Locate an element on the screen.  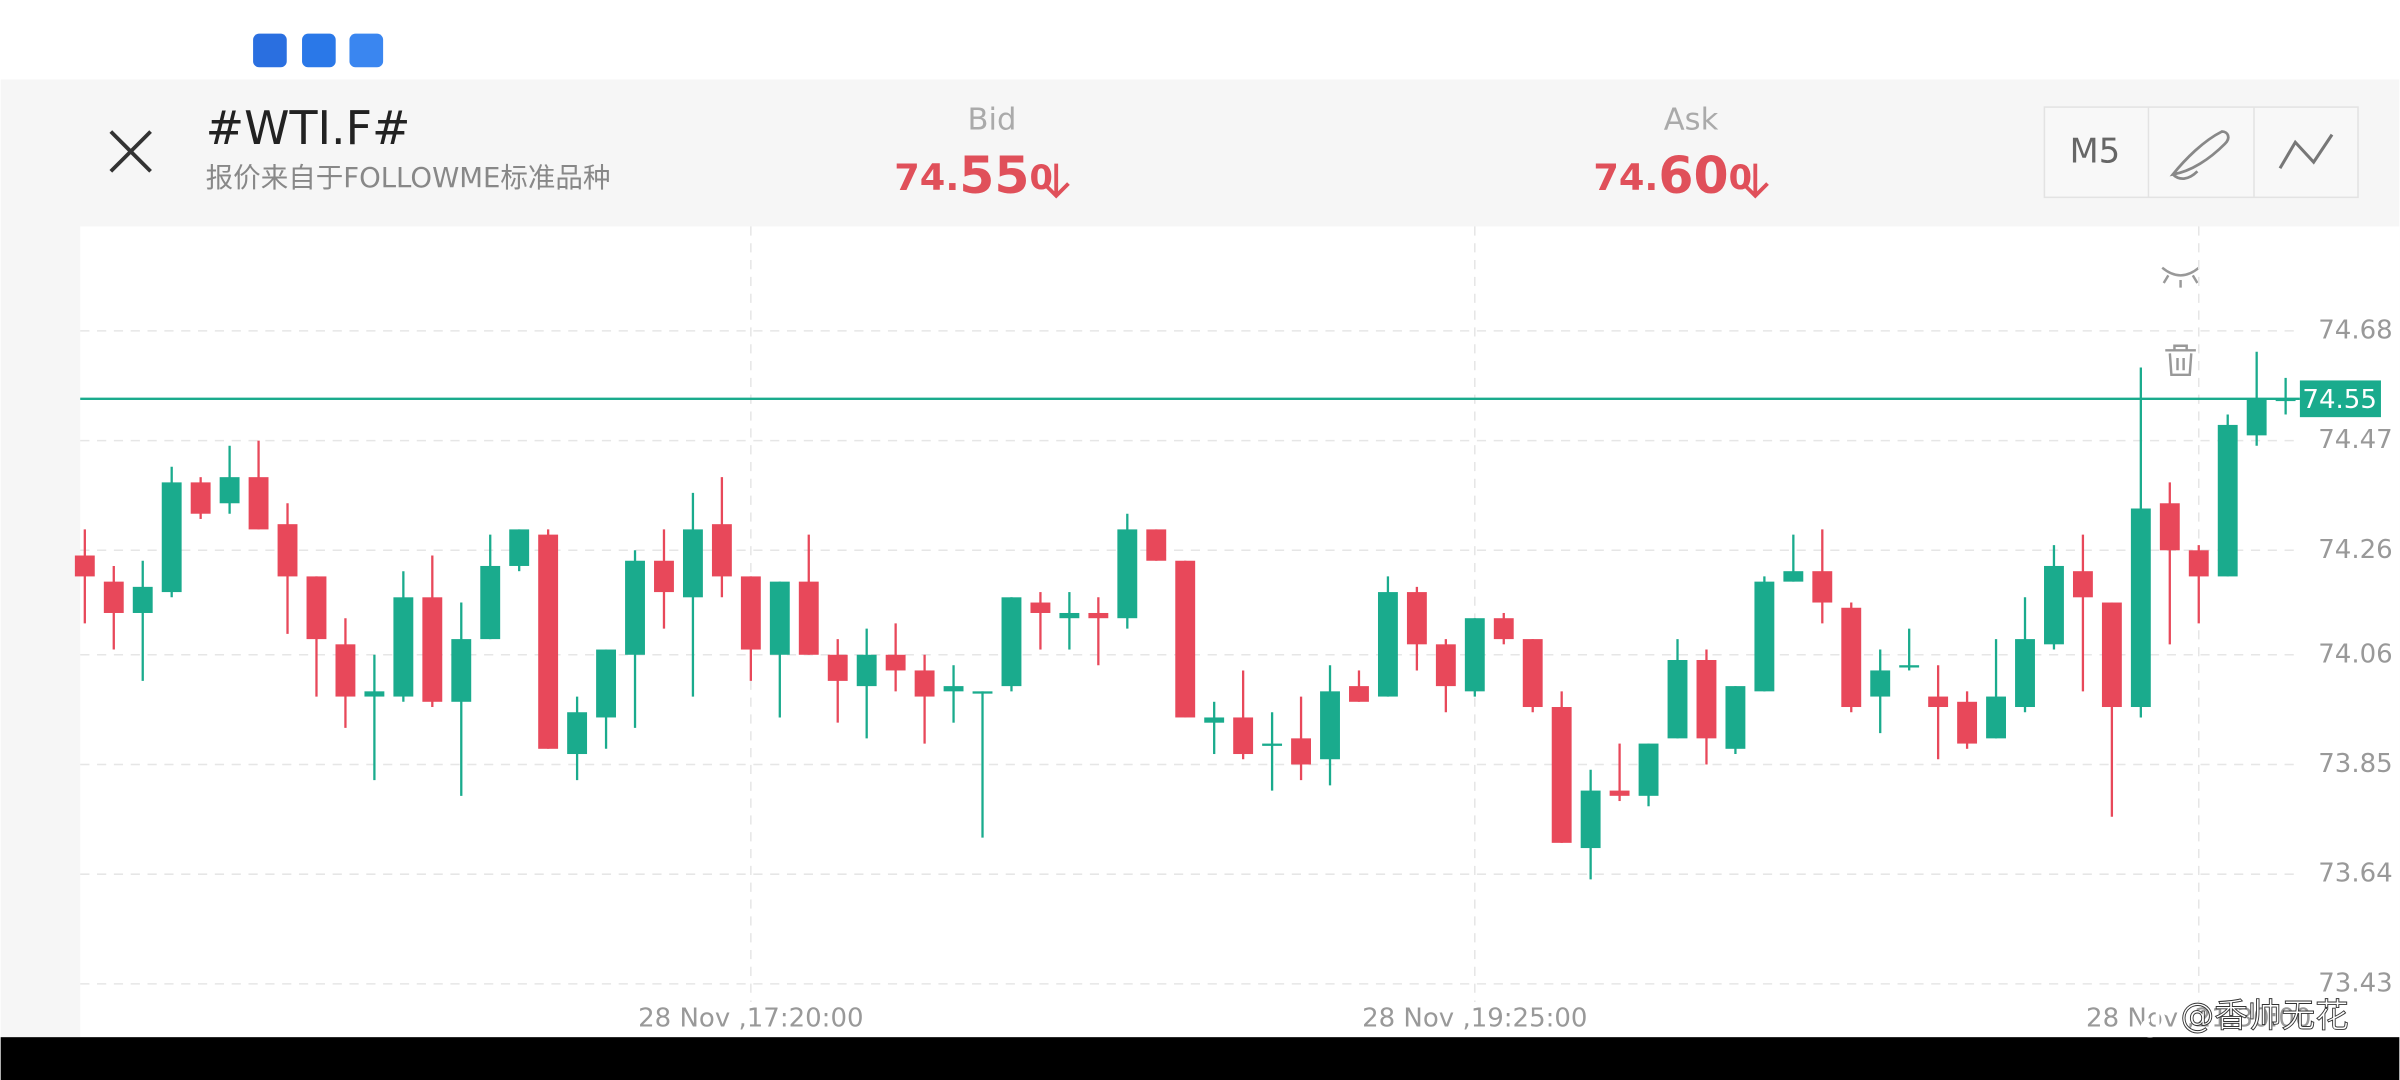
bid-down-arrow is located at coordinates (1056, 181).